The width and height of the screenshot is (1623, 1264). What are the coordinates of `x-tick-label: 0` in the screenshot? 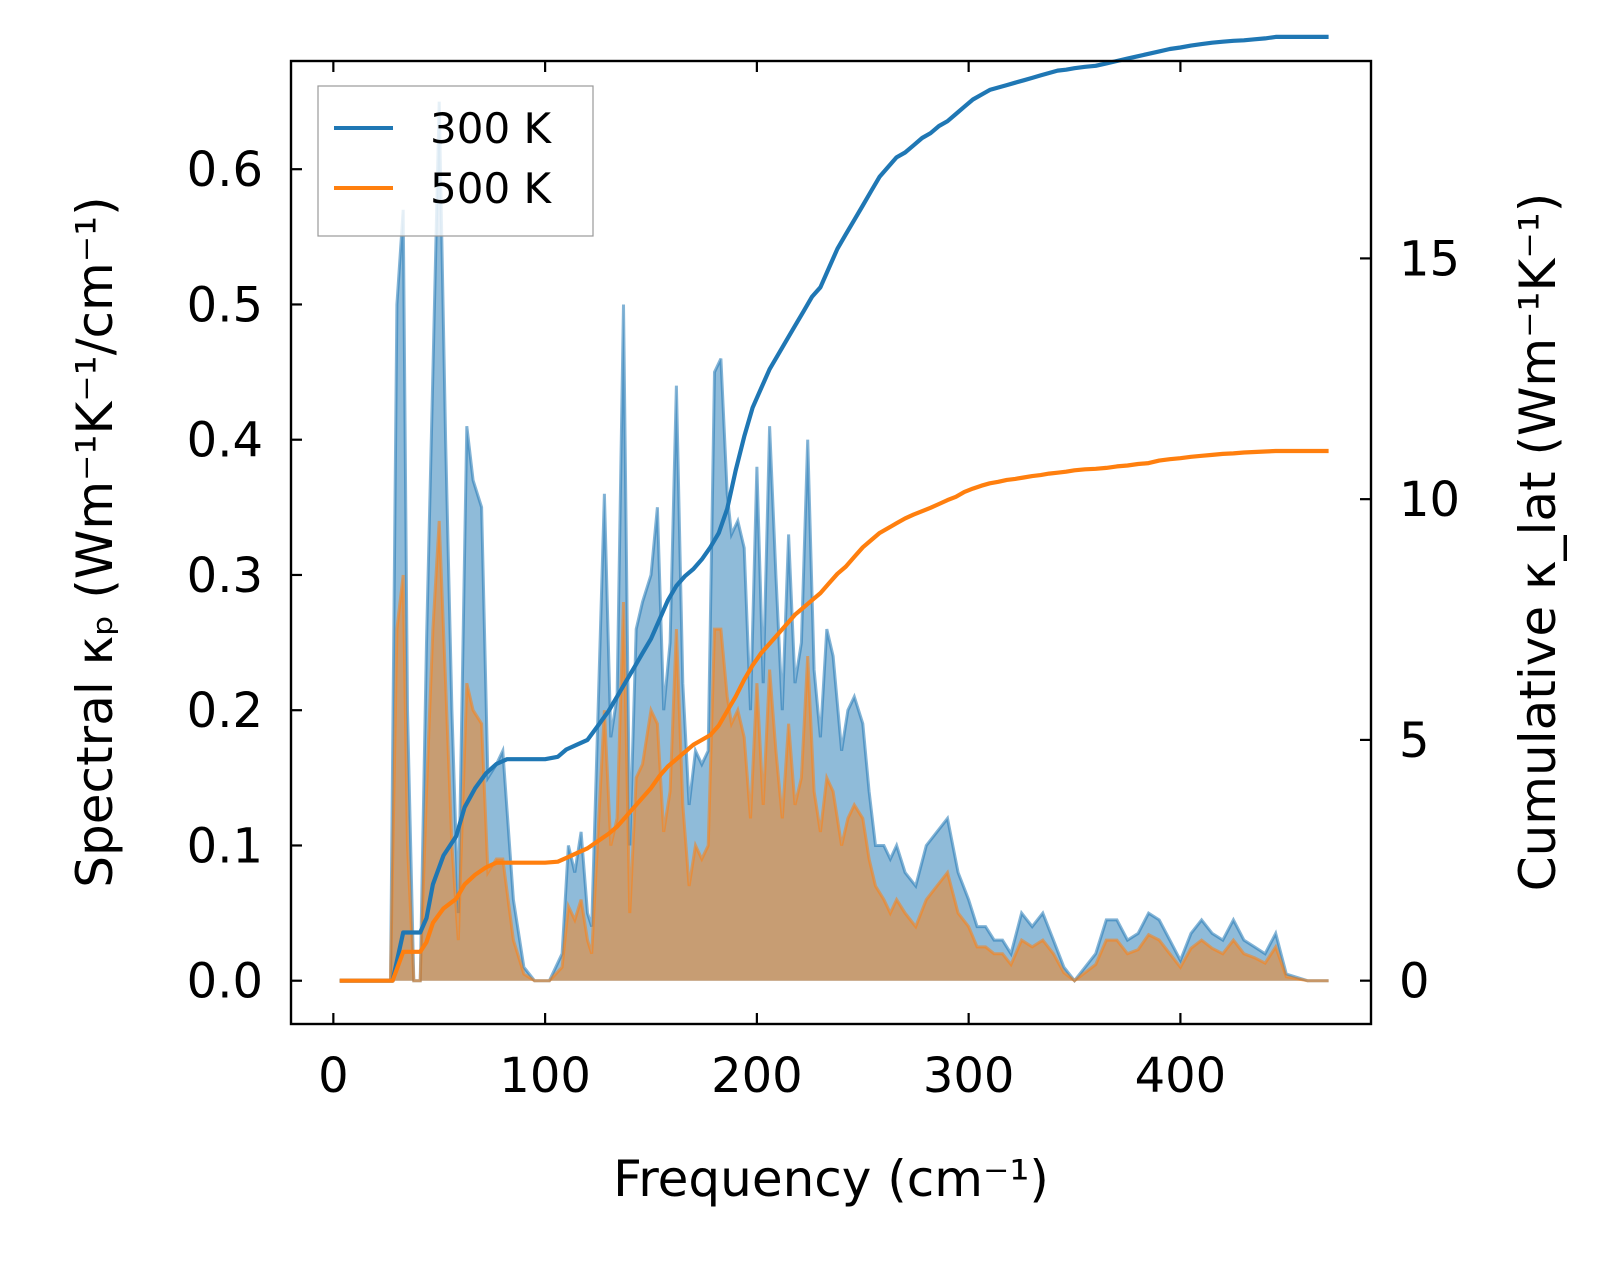 It's located at (333, 1076).